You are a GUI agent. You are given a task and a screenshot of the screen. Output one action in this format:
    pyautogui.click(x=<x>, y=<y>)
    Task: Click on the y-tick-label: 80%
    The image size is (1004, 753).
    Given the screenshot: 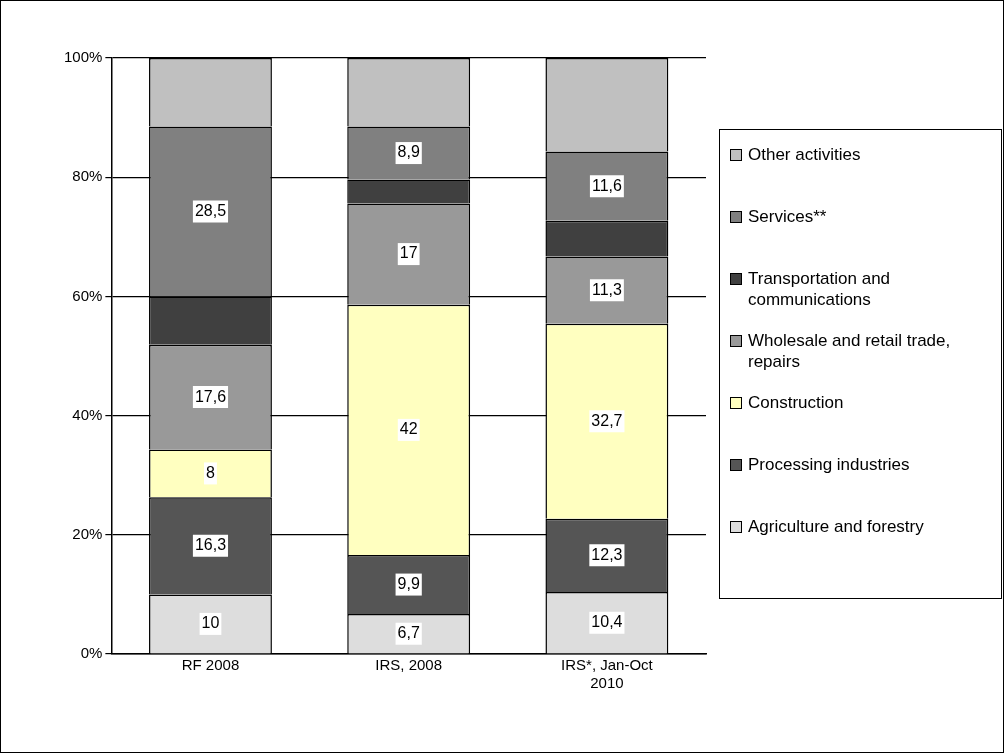 What is the action you would take?
    pyautogui.click(x=87, y=176)
    